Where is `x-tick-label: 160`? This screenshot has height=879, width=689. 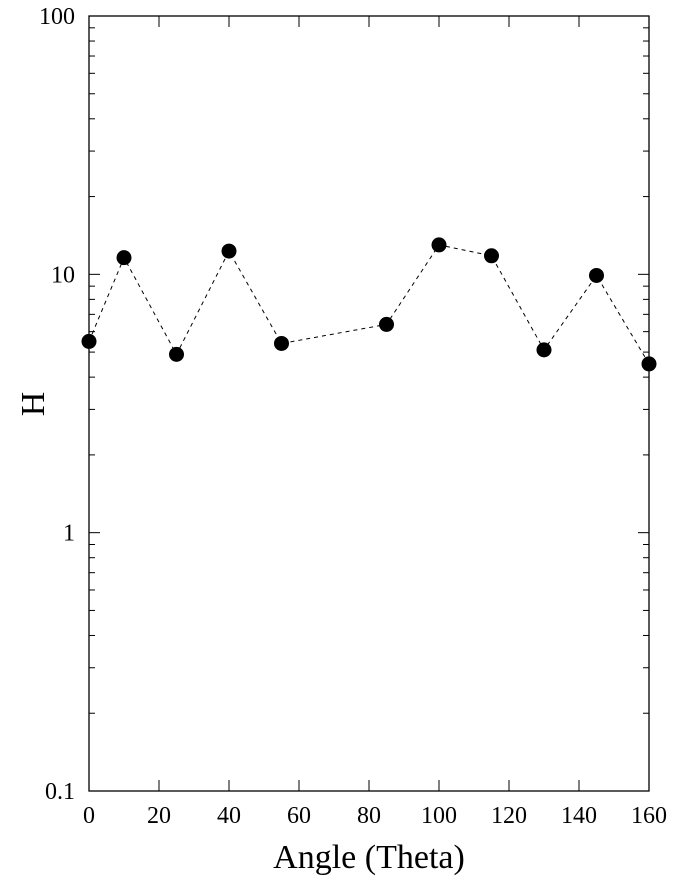
x-tick-label: 160 is located at coordinates (649, 816).